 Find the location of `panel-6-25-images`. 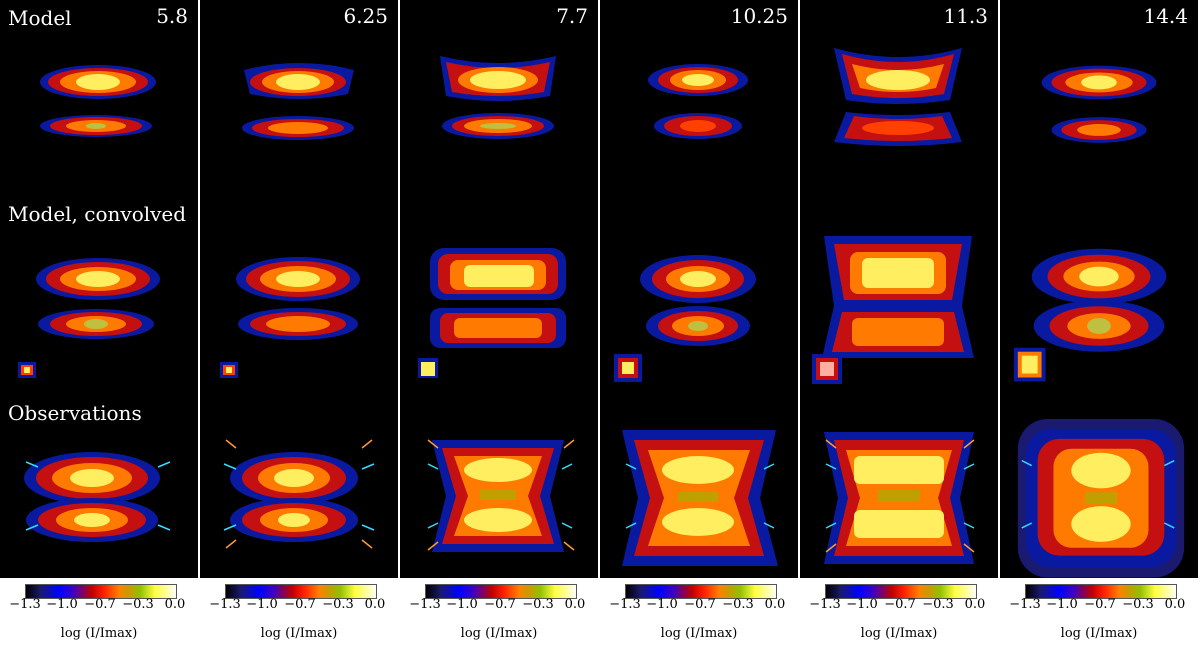

panel-6-25-images is located at coordinates (297, 306).